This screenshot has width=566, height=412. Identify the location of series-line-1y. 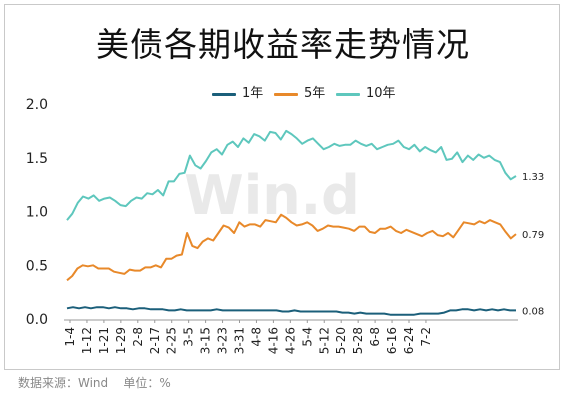
(291, 311).